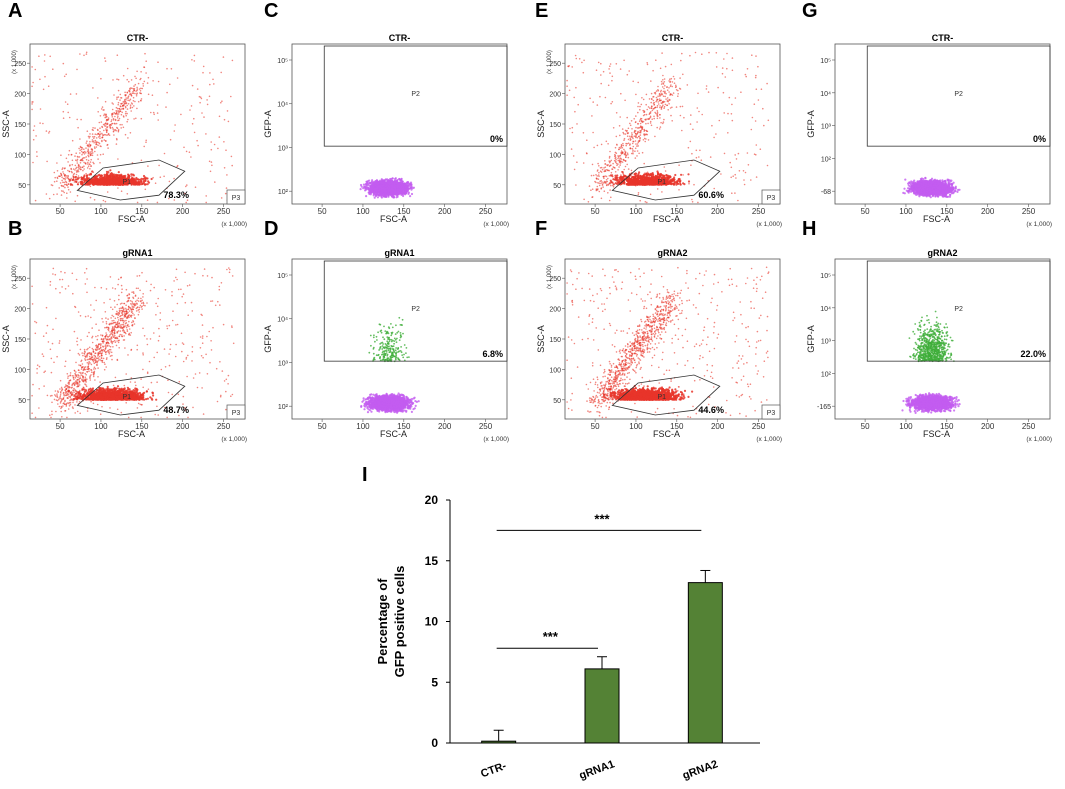  Describe the element at coordinates (133, 343) in the screenshot. I see `event-dots` at that location.